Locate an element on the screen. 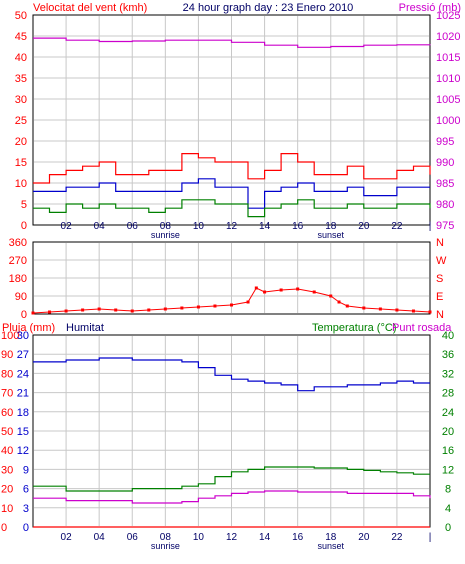 The height and width of the screenshot is (564, 465). humidity-title: Humitat is located at coordinates (85, 328).